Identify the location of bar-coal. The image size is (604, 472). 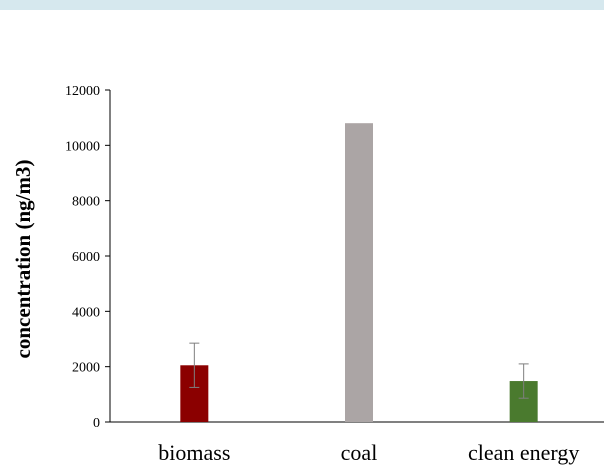
(359, 272).